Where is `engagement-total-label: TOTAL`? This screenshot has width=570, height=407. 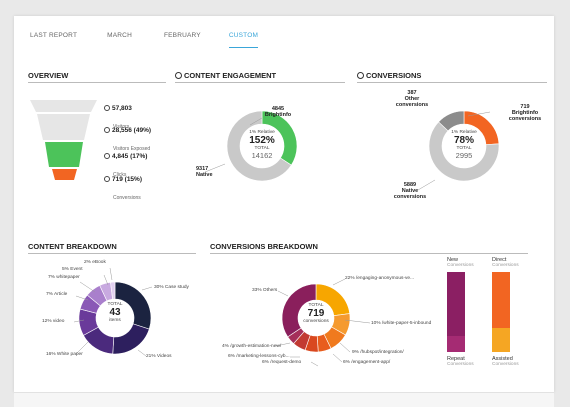
engagement-total-label: TOTAL is located at coordinates (262, 149).